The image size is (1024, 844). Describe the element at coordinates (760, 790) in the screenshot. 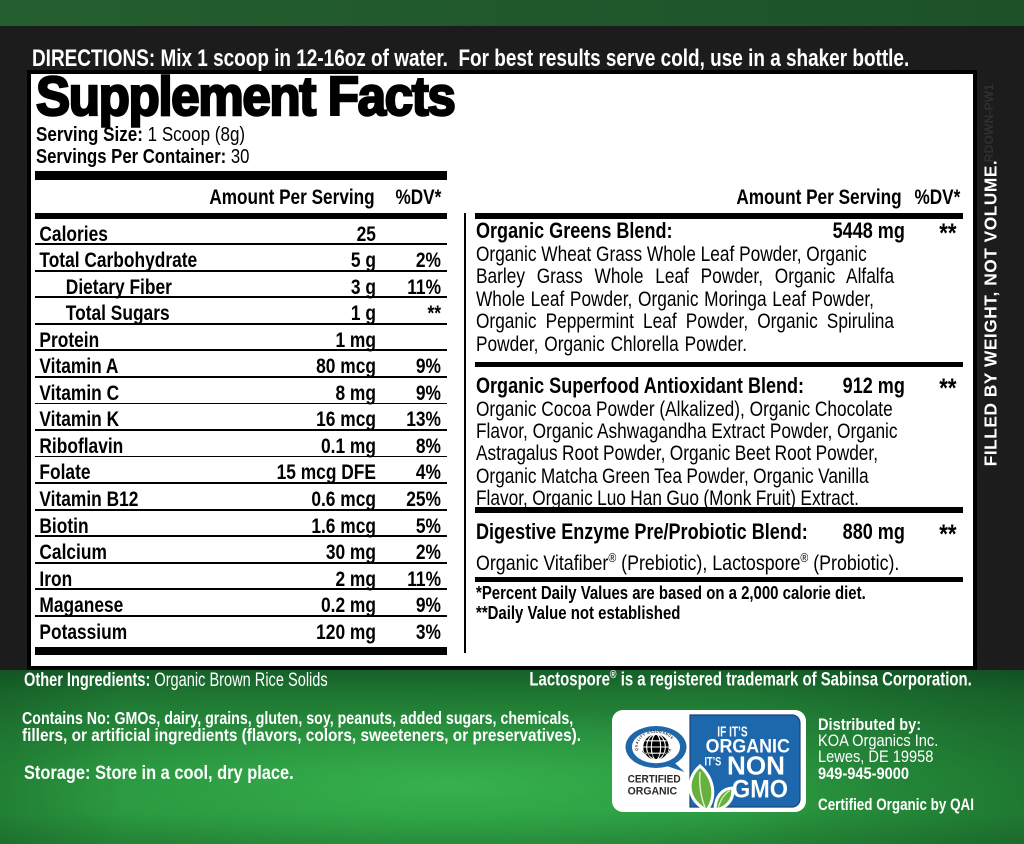

I see `svg-text: GMO` at that location.